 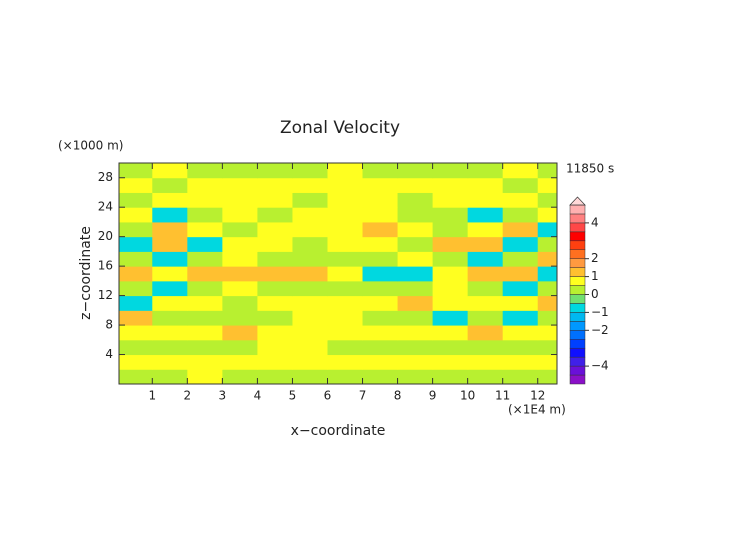 I want to click on colorbar-tick-label: 2, so click(x=595, y=258).